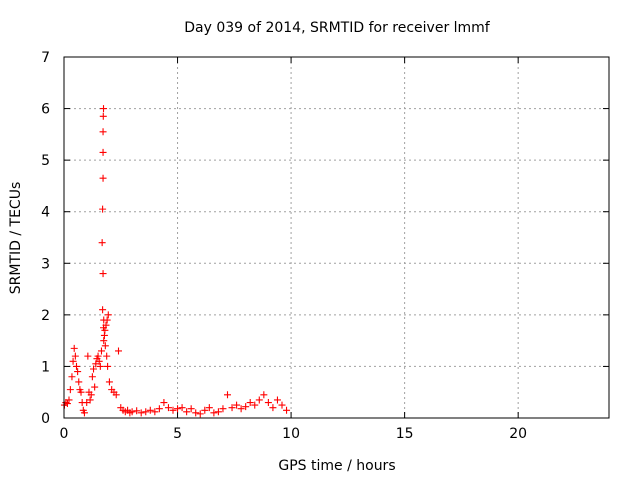 This screenshot has height=480, width=640. Describe the element at coordinates (291, 434) in the screenshot. I see `x-tick-label: 10` at that location.